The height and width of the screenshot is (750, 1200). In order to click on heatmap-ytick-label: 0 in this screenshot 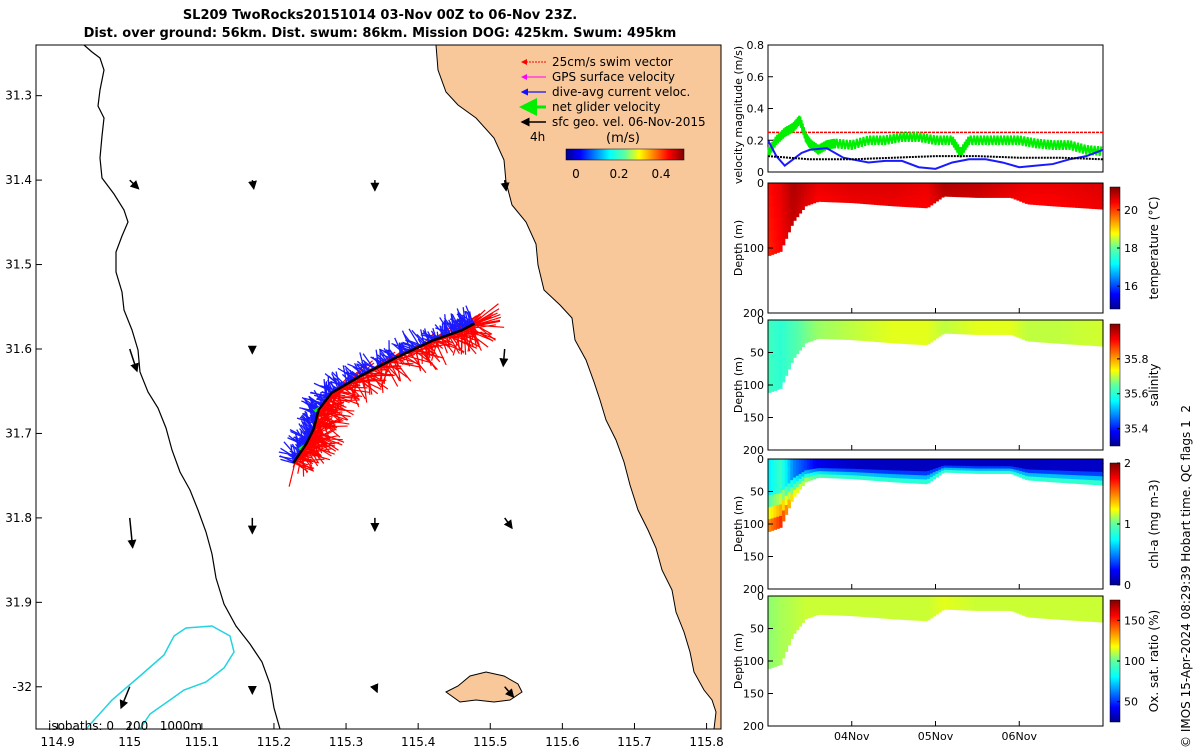, I will do `click(760, 596)`.